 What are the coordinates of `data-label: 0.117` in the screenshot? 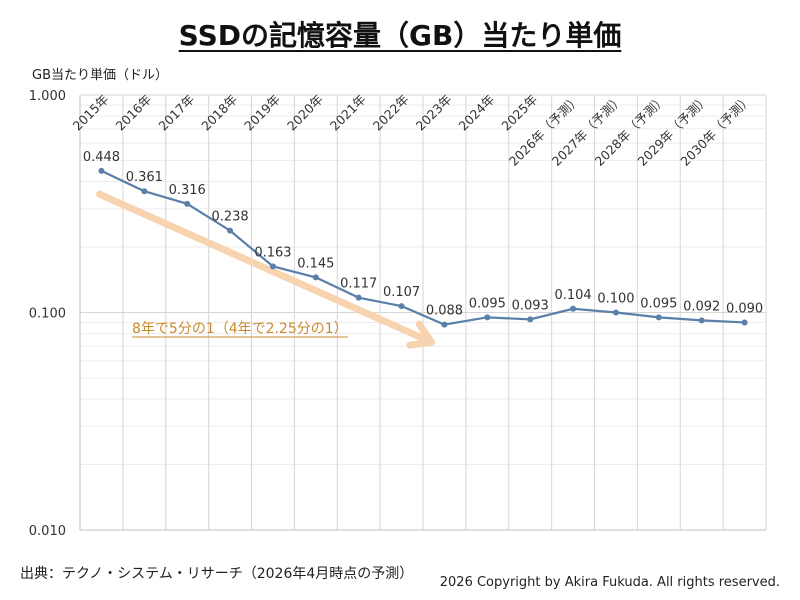 It's located at (358, 284).